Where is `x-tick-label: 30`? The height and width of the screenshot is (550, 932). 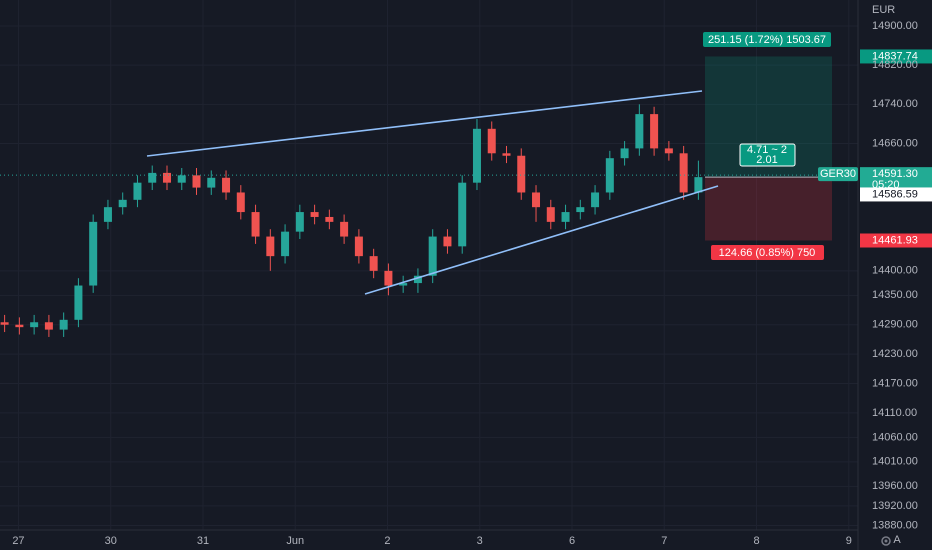 x-tick-label: 30 is located at coordinates (111, 541).